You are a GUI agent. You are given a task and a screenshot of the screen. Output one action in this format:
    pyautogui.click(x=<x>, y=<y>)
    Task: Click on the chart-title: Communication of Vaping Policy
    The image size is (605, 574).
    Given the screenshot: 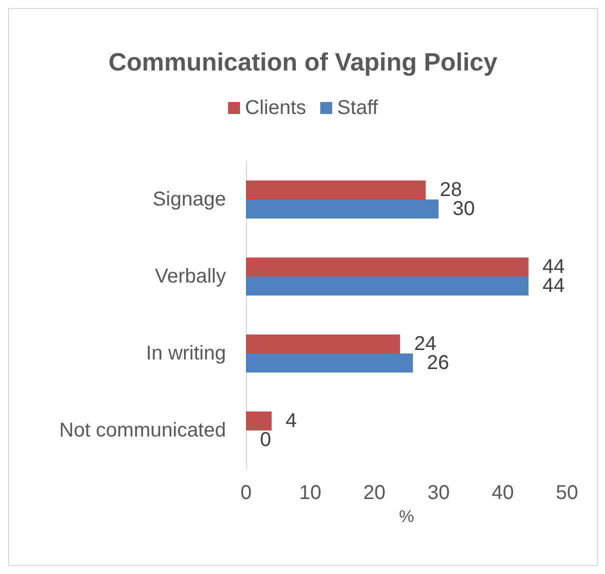 What is the action you would take?
    pyautogui.click(x=303, y=62)
    